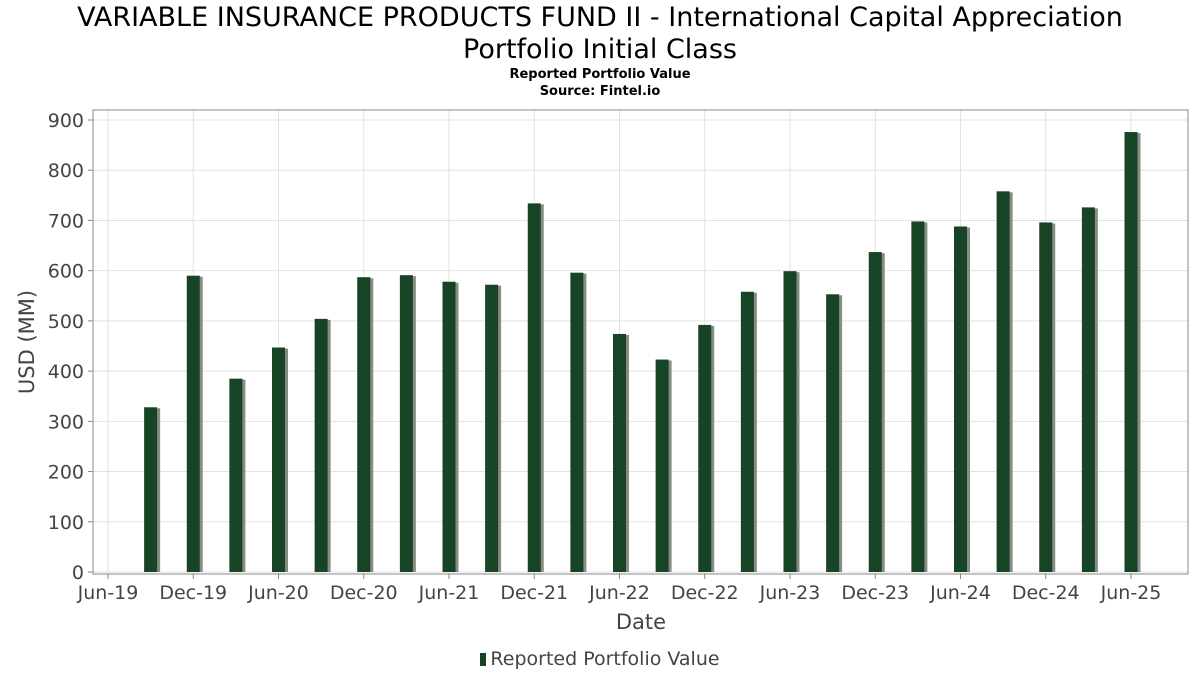 Image resolution: width=1200 pixels, height=675 pixels. I want to click on x-tick-label: Jun-20, so click(278, 593).